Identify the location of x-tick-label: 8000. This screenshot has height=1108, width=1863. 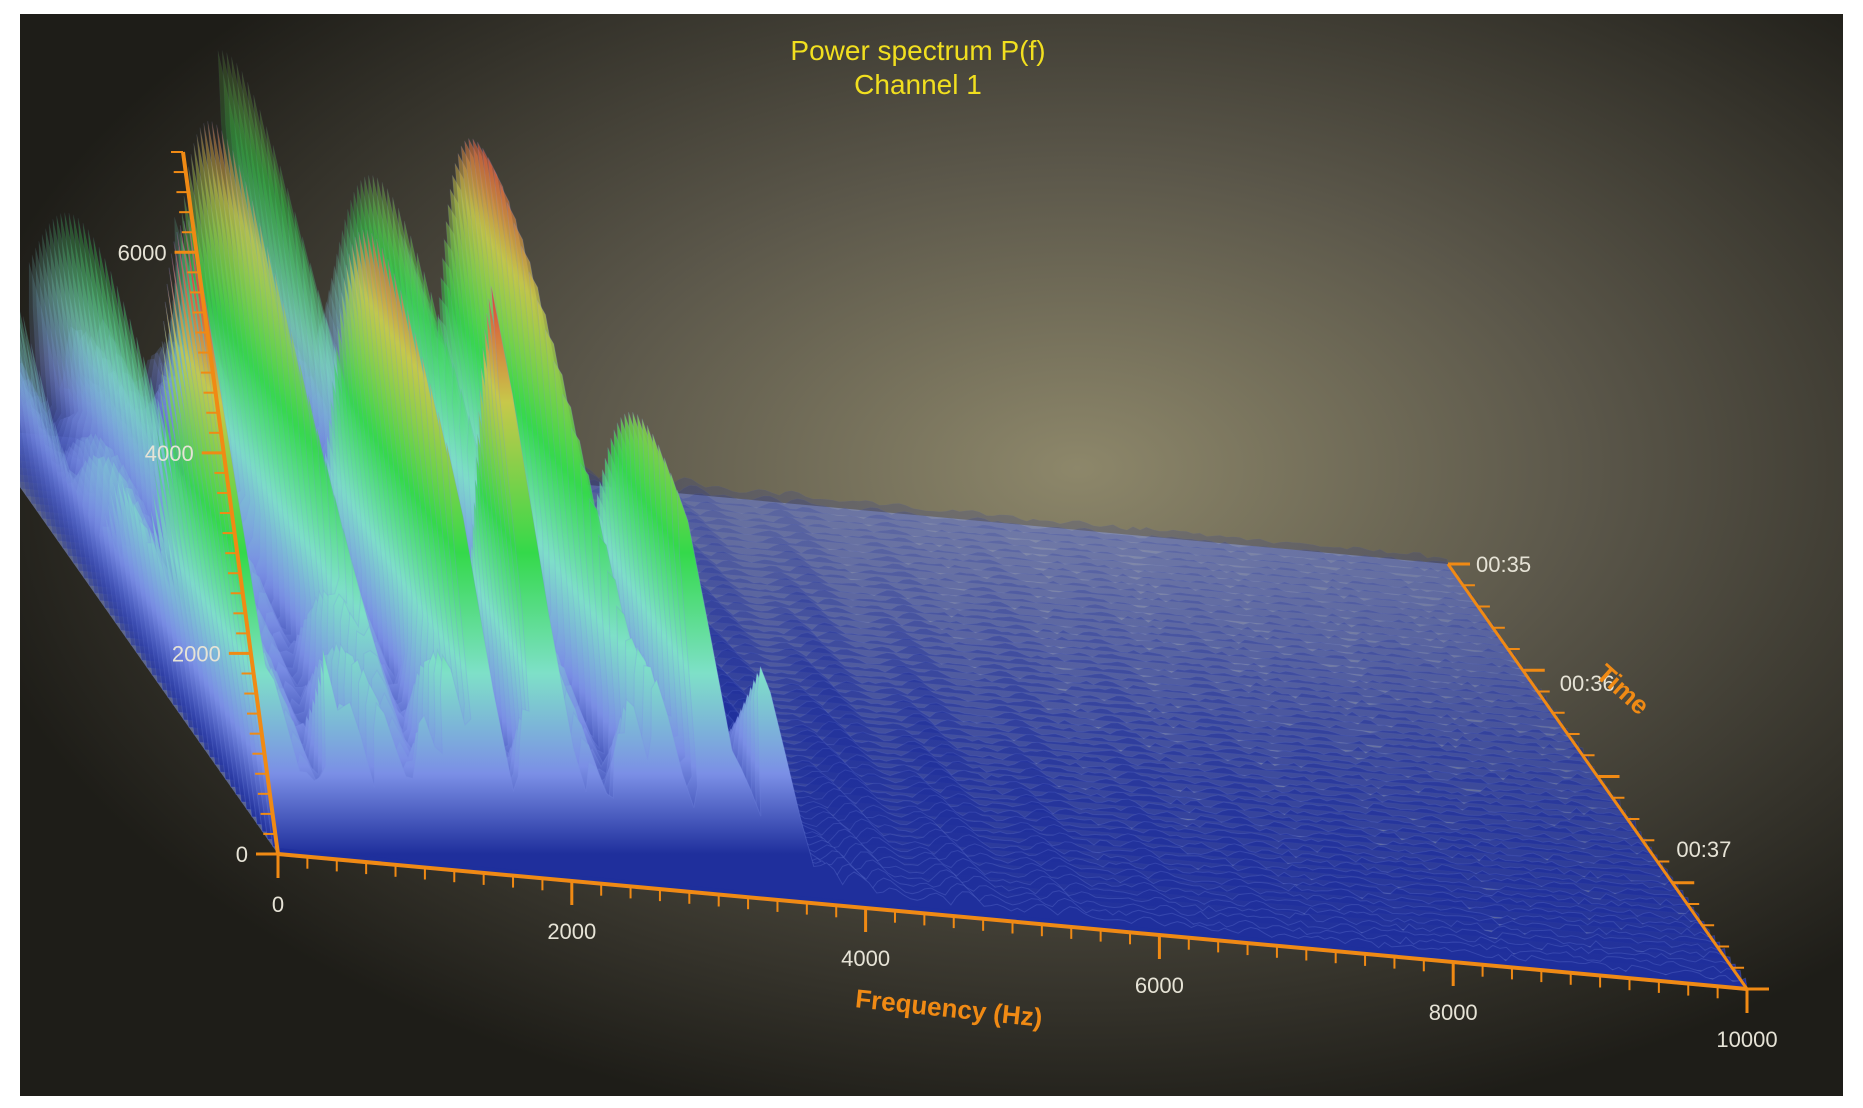
(1453, 1012).